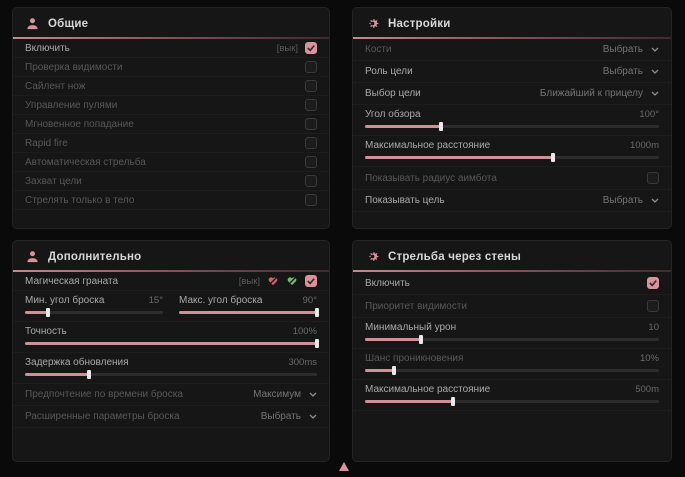  I want to click on row-label: Мгновенное попадание, so click(79, 124).